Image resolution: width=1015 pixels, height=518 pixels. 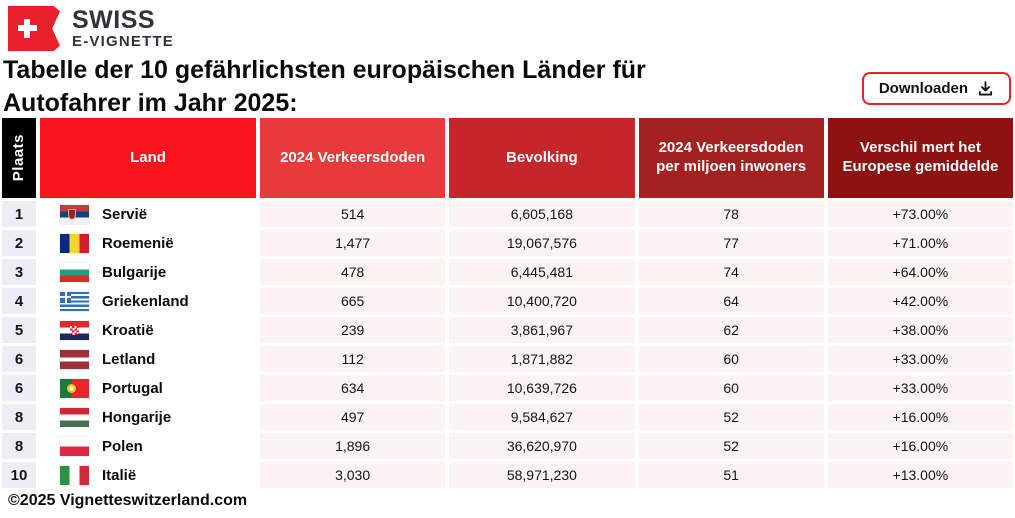 What do you see at coordinates (353, 359) in the screenshot?
I see `verkeersdoden-cell: 112` at bounding box center [353, 359].